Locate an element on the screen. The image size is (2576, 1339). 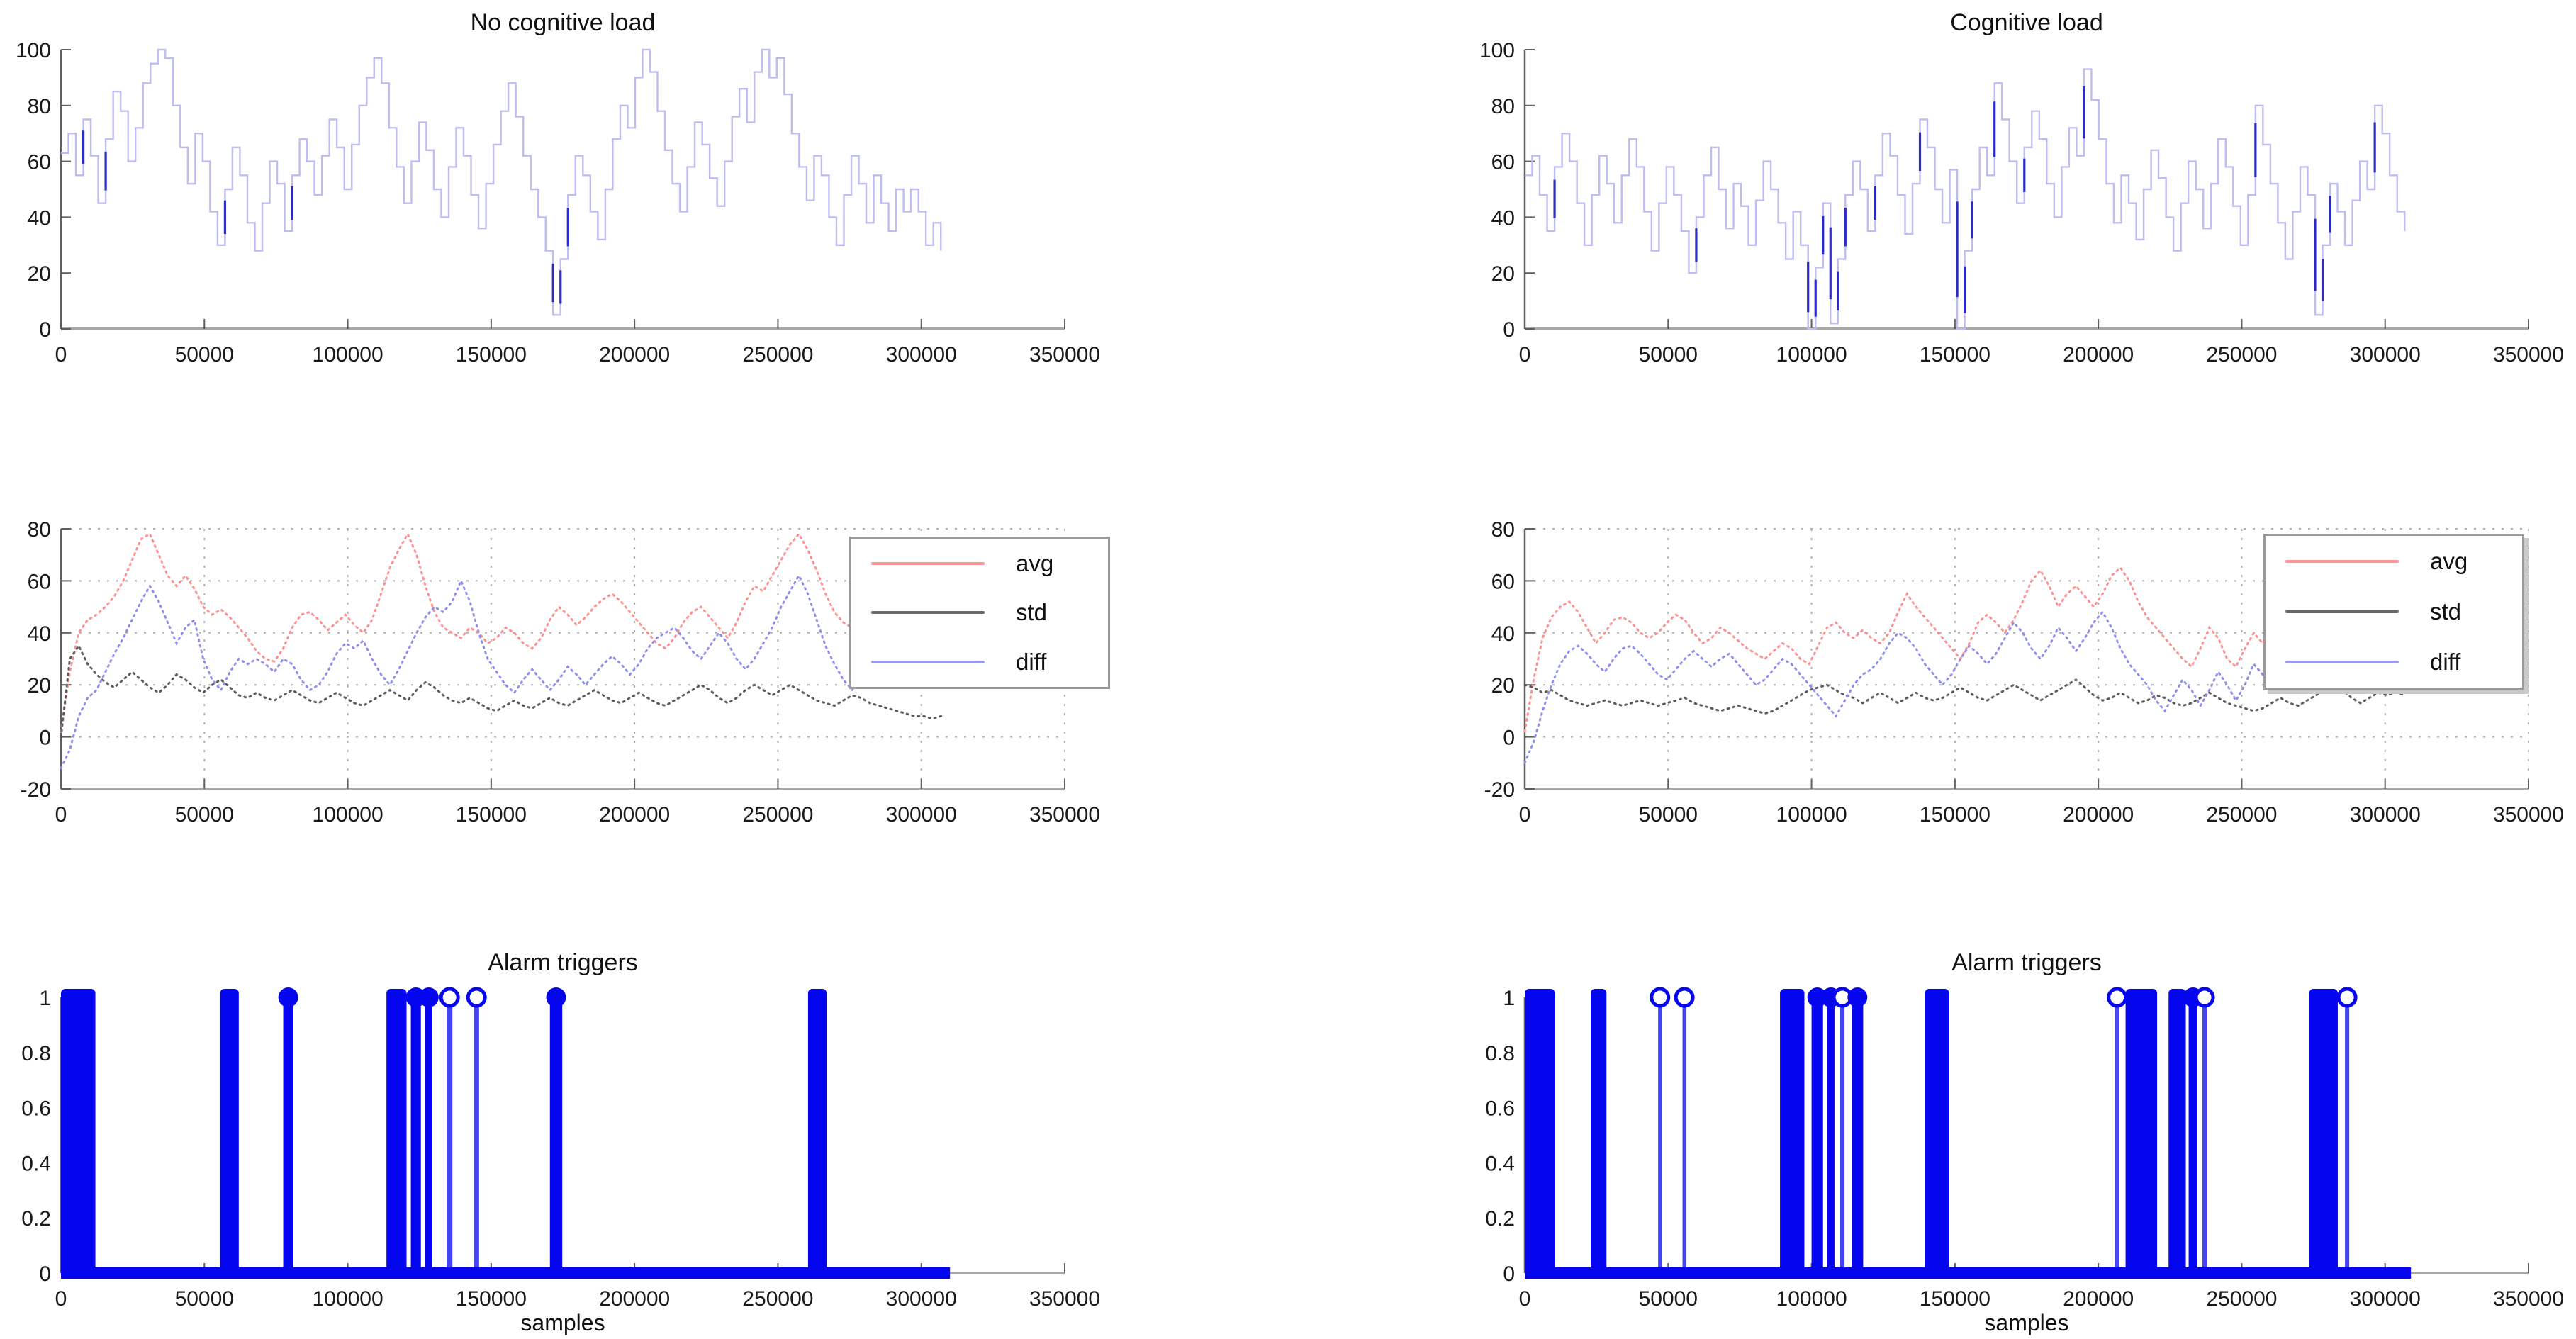
series-avg is located at coordinates (502, 632).